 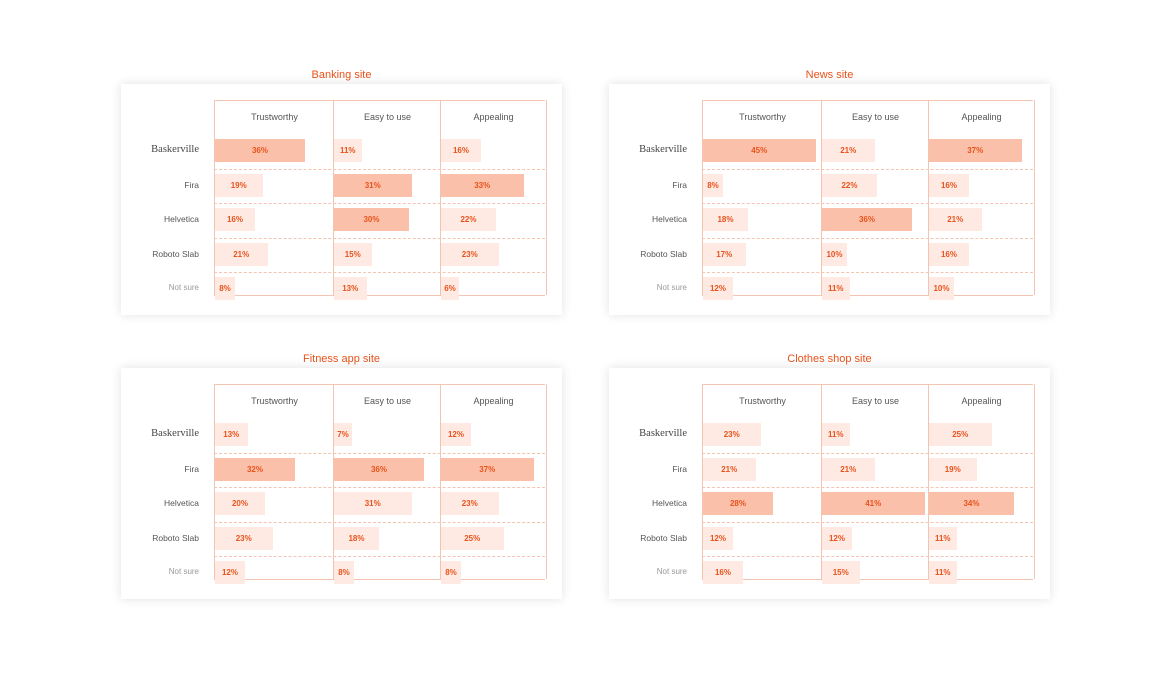 I want to click on data-bar: 22%, so click(x=468, y=219).